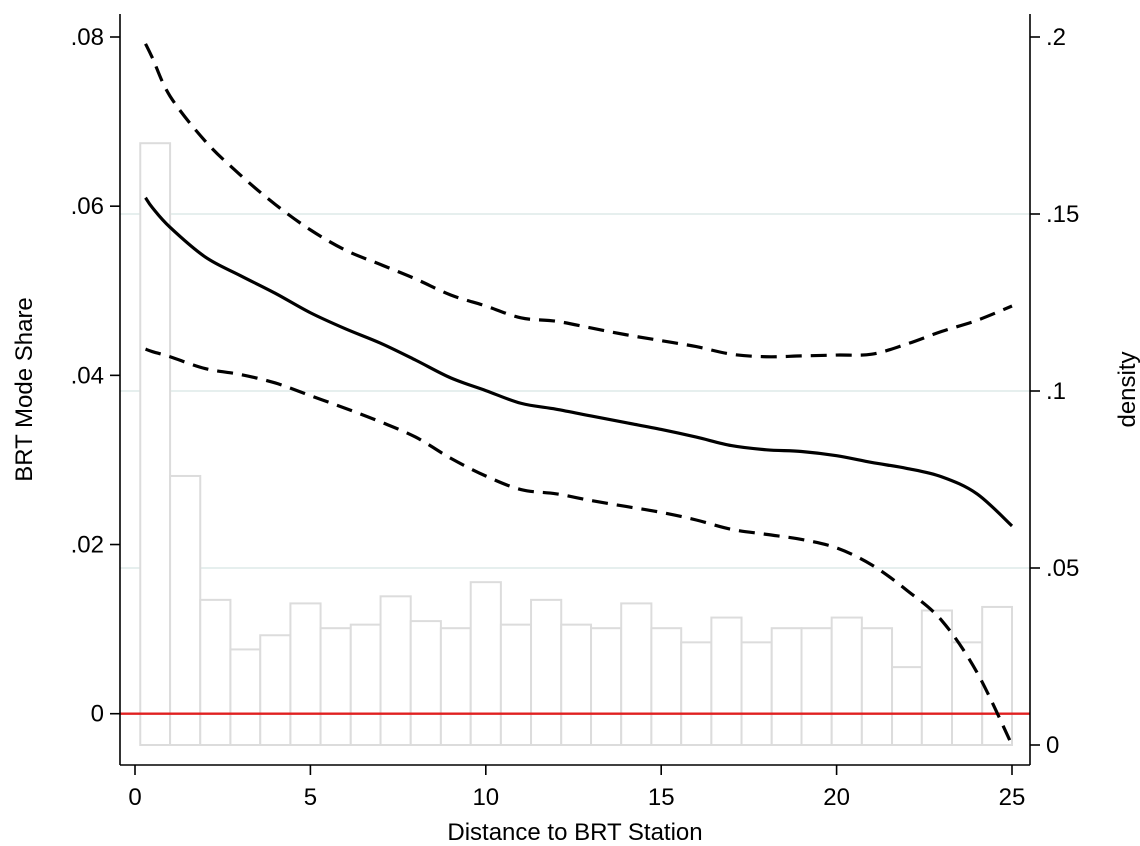  Describe the element at coordinates (1012, 797) in the screenshot. I see `x-tick-label: 25` at that location.